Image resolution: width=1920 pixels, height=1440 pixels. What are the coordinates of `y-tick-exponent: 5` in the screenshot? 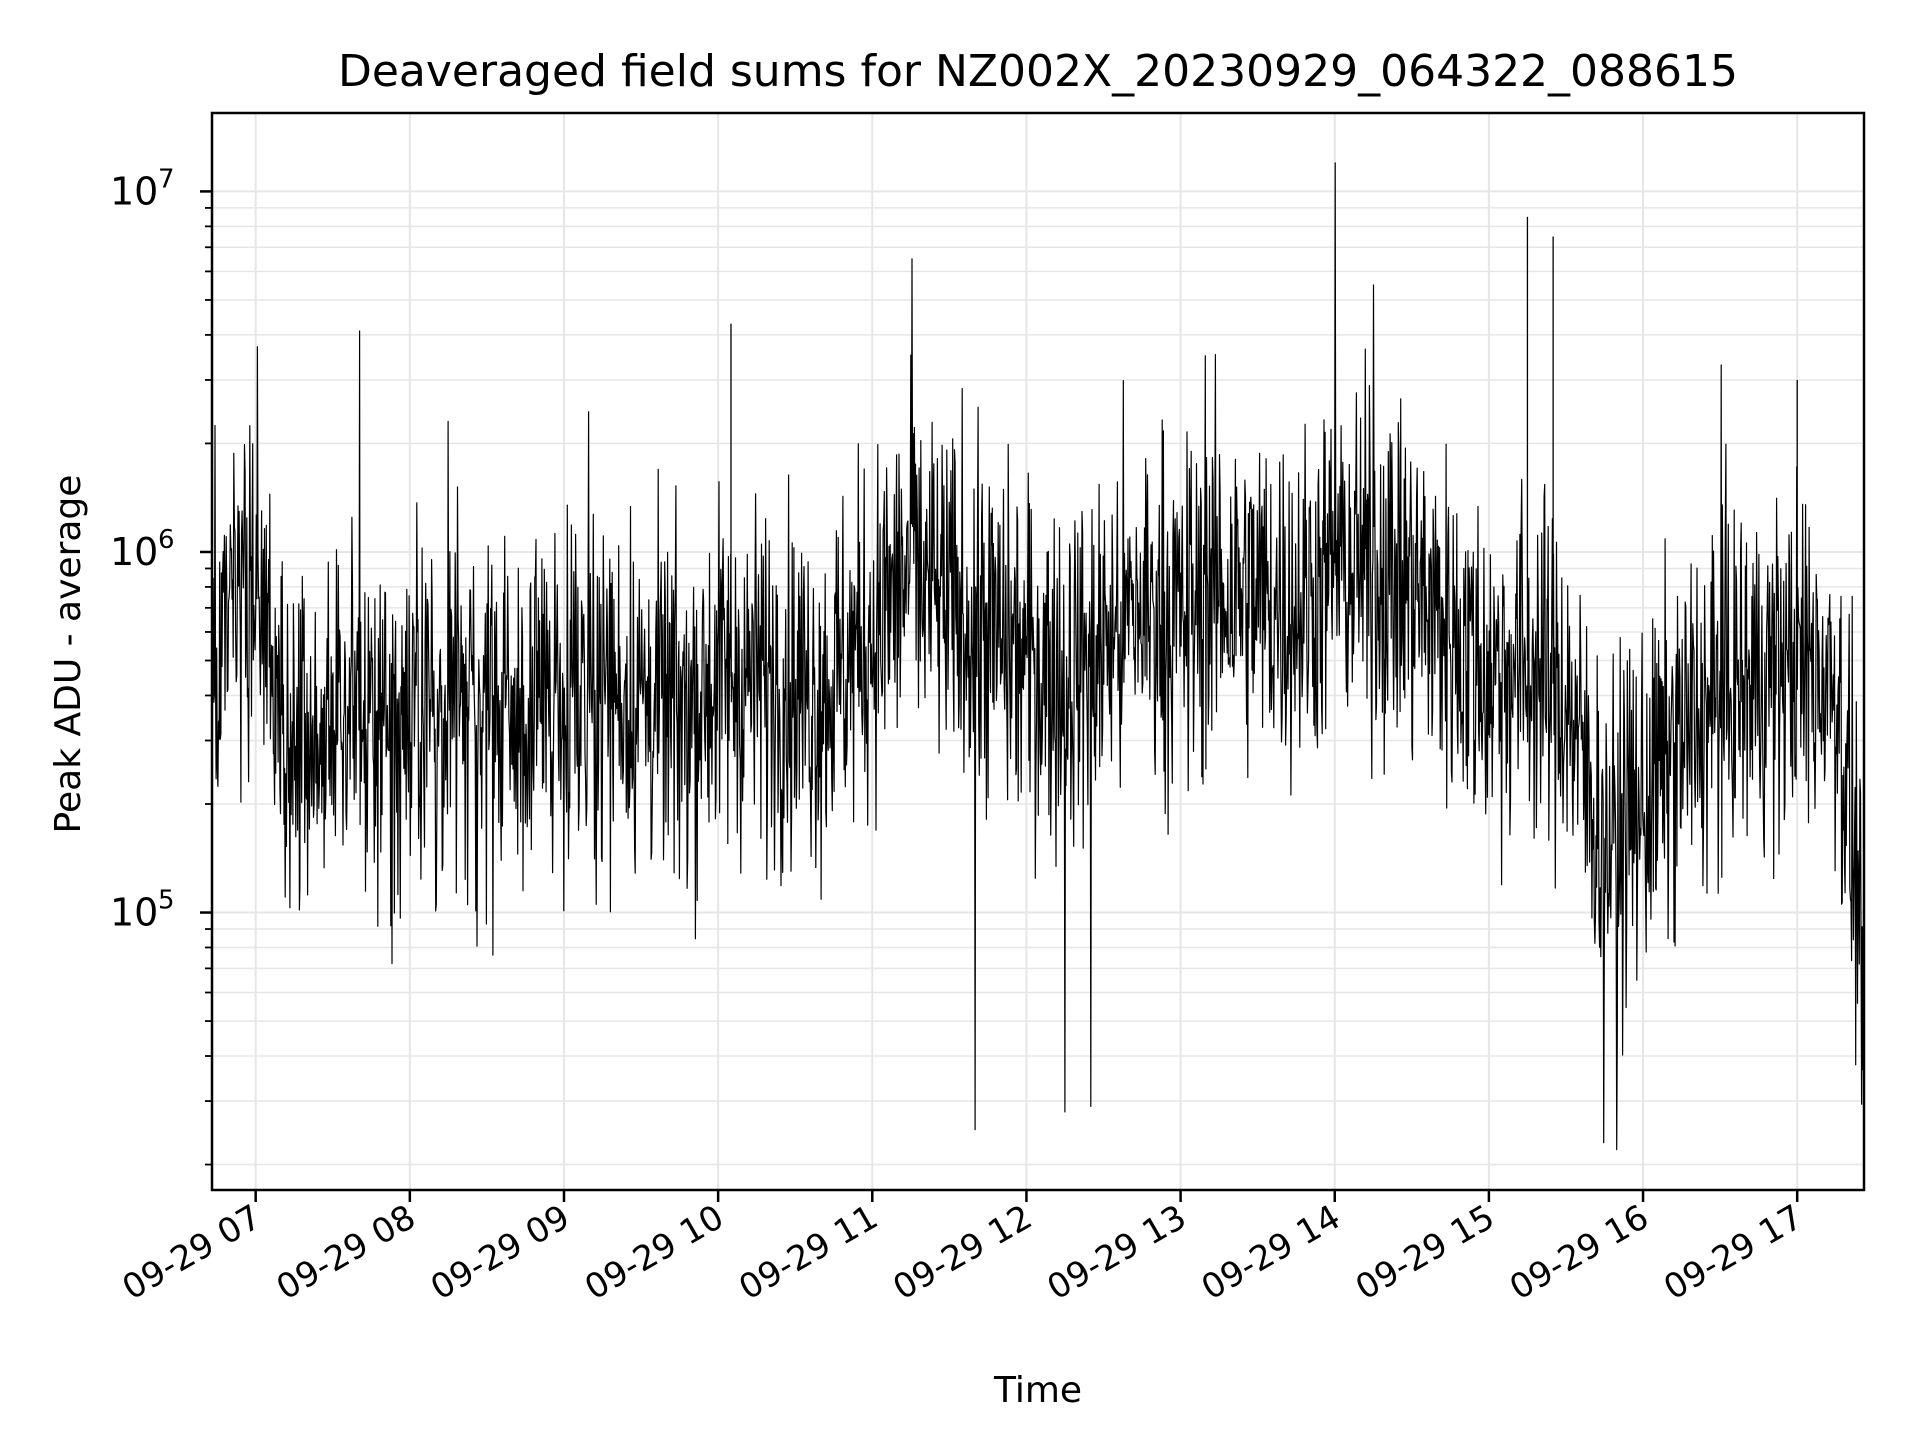 It's located at (166, 901).